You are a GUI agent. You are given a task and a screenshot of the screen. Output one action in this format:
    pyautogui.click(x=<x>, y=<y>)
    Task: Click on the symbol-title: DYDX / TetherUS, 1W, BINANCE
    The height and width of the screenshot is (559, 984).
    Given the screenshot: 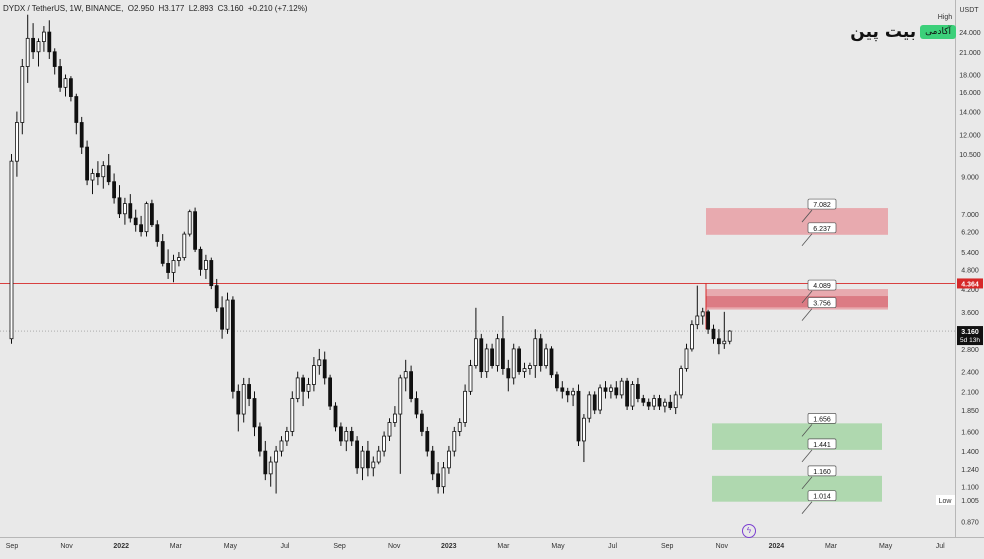 What is the action you would take?
    pyautogui.click(x=62, y=8)
    